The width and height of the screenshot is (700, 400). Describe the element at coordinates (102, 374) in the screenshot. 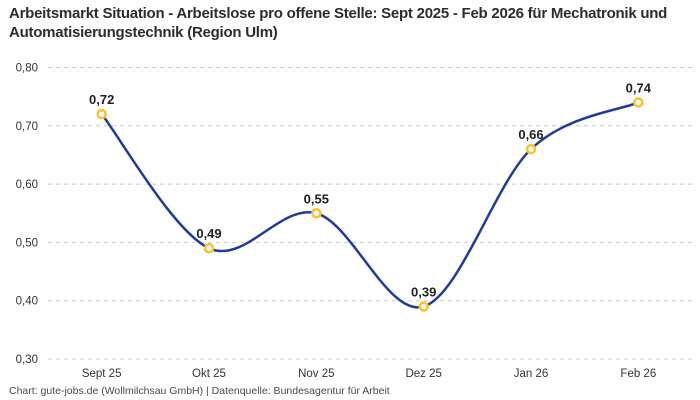

I see `x-axis-tick-label: Sept 25` at that location.